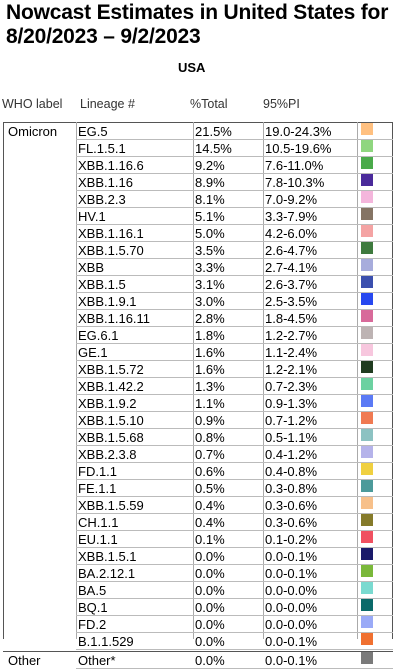 Image resolution: width=400 pixels, height=669 pixels. What do you see at coordinates (210, 318) in the screenshot?
I see `pct-total-cell: 2.8%` at bounding box center [210, 318].